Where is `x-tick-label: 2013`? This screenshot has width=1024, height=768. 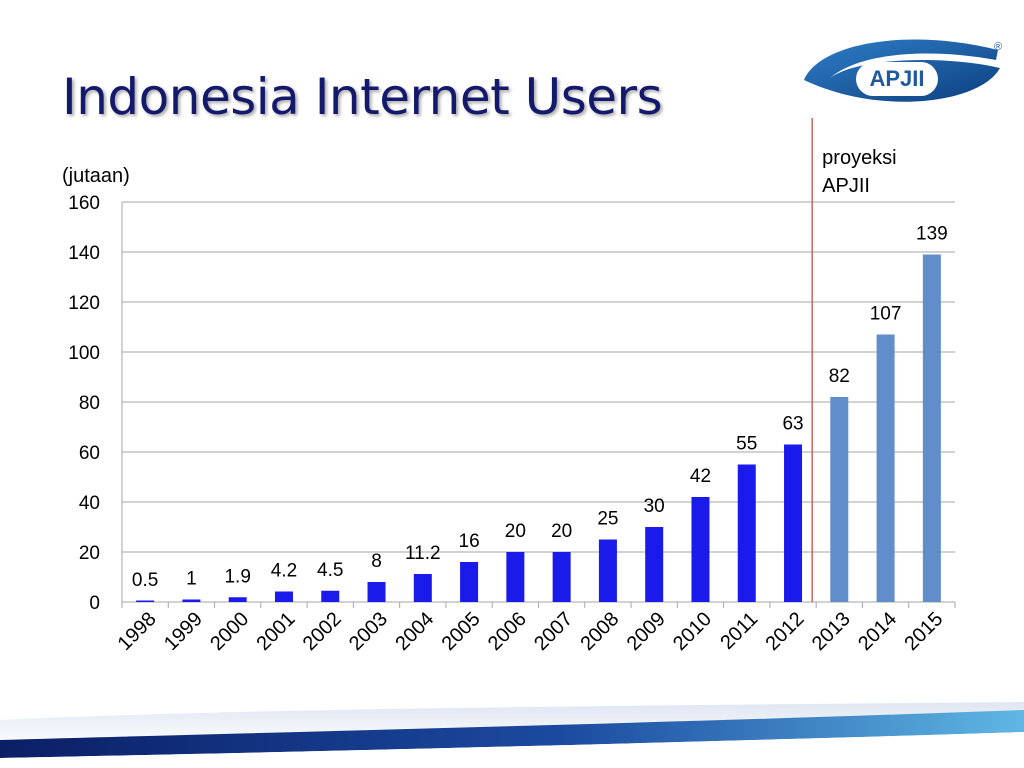 x-tick-label: 2013 is located at coordinates (831, 631).